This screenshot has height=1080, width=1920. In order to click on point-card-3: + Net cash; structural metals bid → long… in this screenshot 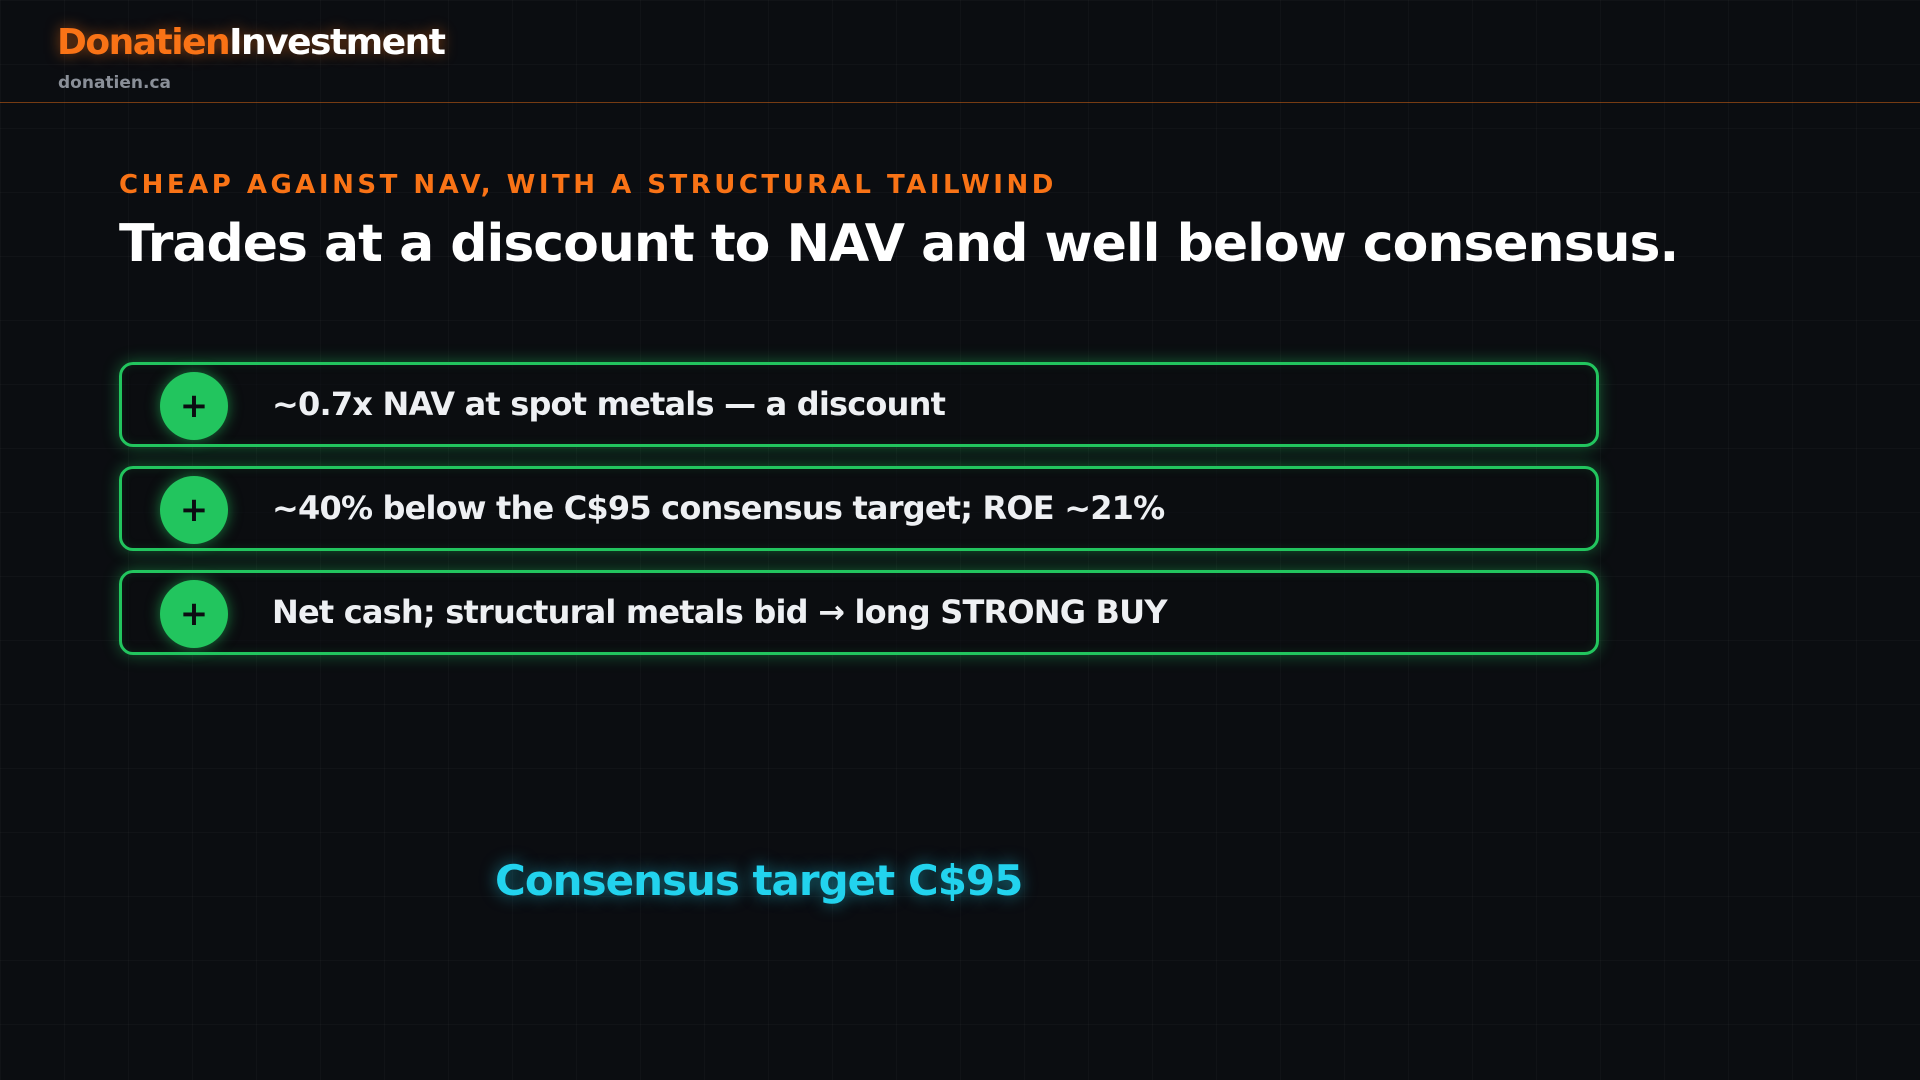, I will do `click(859, 612)`.